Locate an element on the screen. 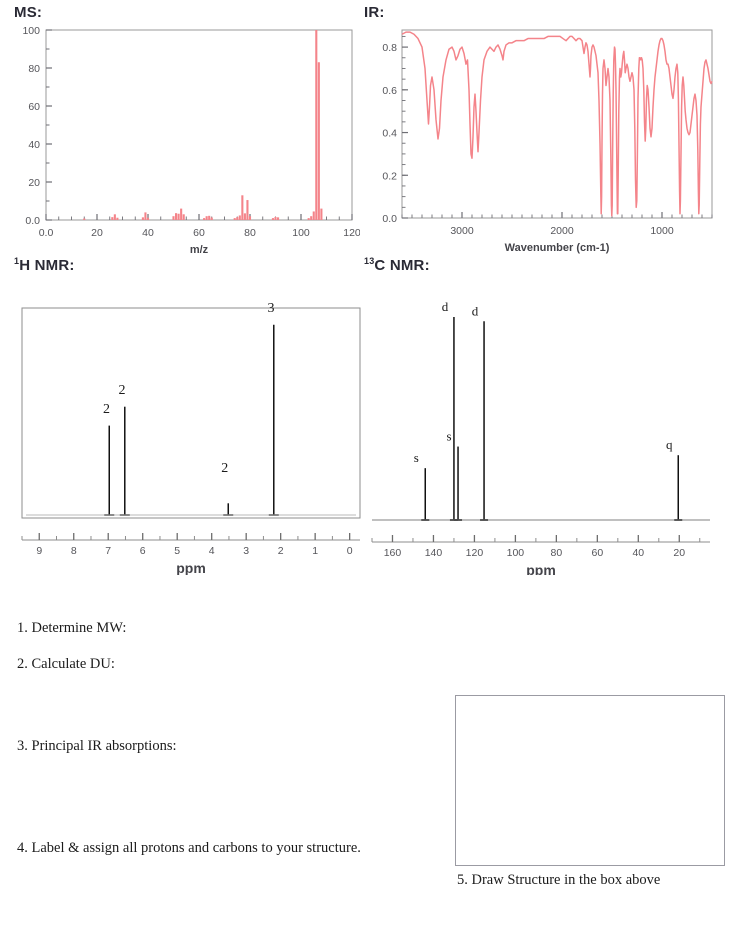 This screenshot has height=935, width=740. ms-xtick-label: 60 is located at coordinates (199, 233).